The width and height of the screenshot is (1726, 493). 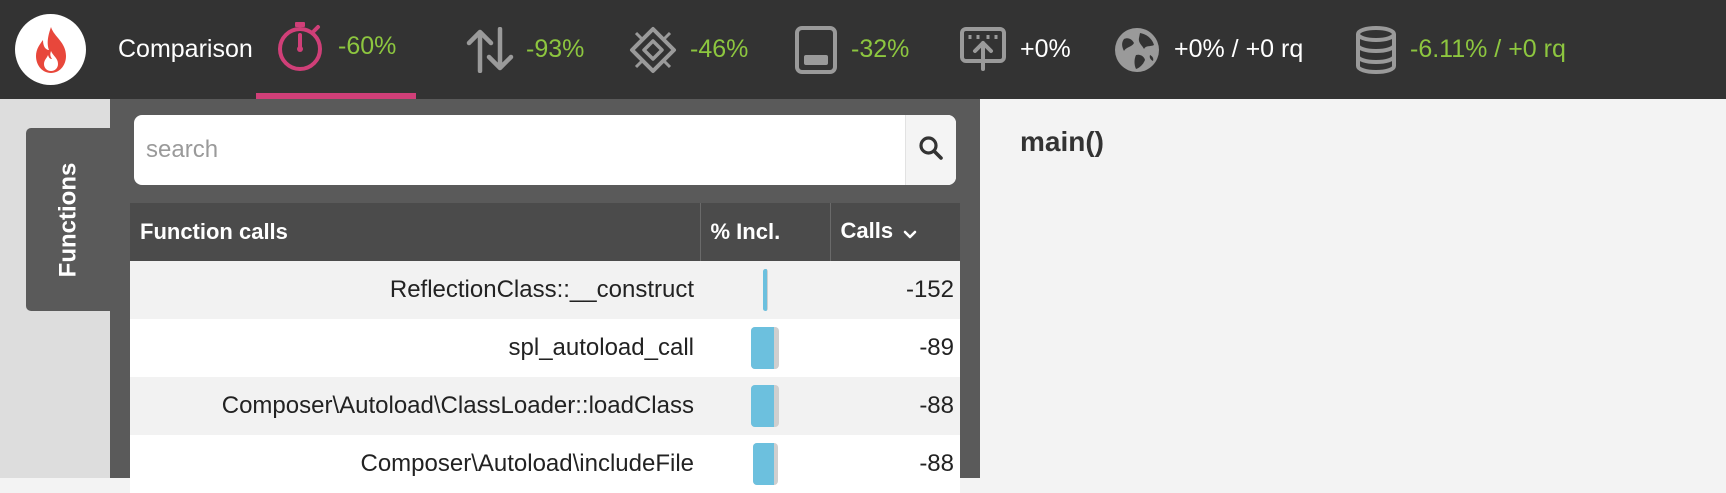 What do you see at coordinates (1062, 141) in the screenshot?
I see `function-detail-title: main()` at bounding box center [1062, 141].